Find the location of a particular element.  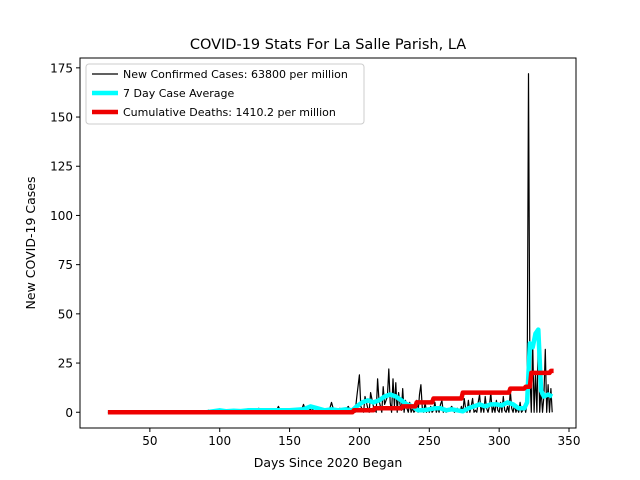

x-axis: 50 100 150 200 250 300 350 is located at coordinates (361, 438).